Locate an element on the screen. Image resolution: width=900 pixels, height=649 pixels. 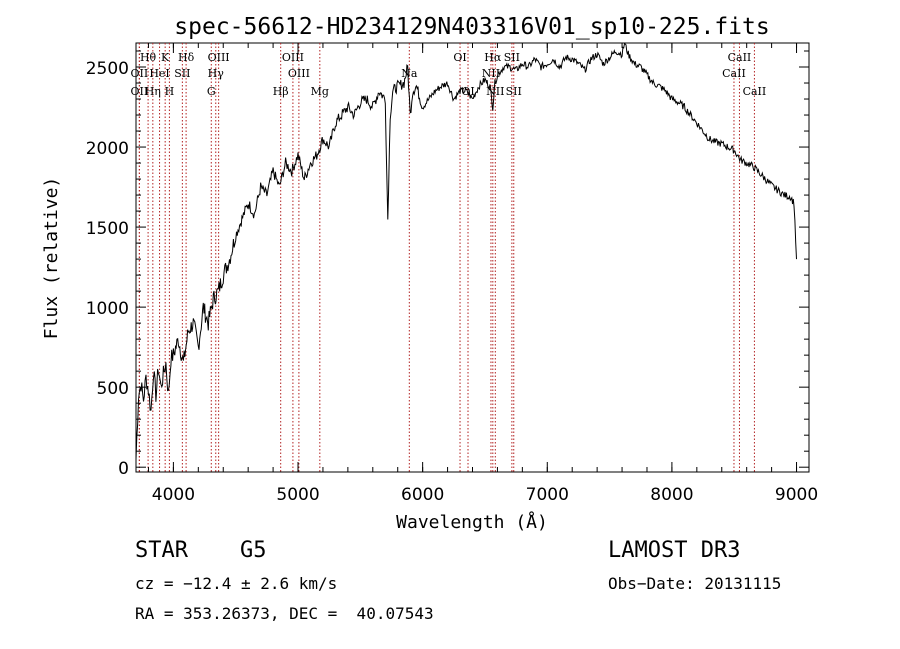
y-tick-label: 2000 is located at coordinates (107, 149).